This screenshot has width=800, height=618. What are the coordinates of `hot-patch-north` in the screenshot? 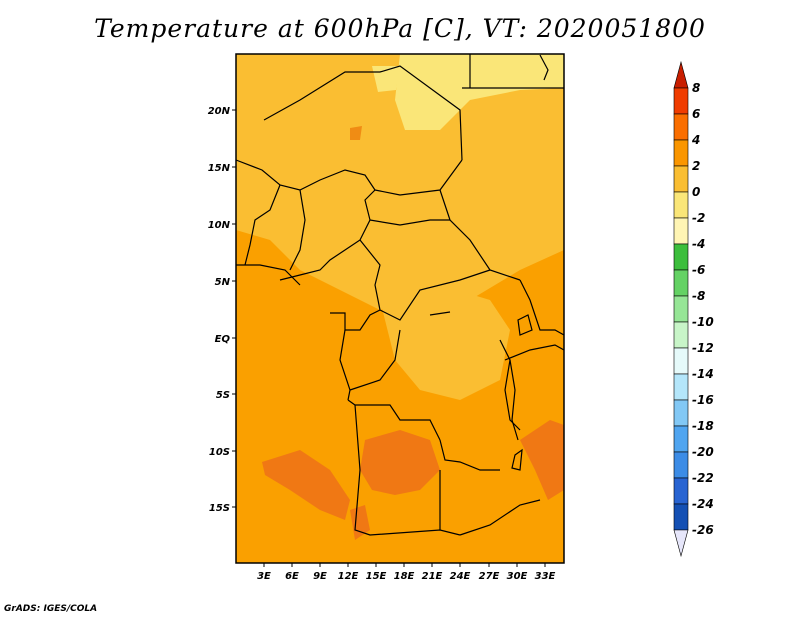 It's located at (356, 133).